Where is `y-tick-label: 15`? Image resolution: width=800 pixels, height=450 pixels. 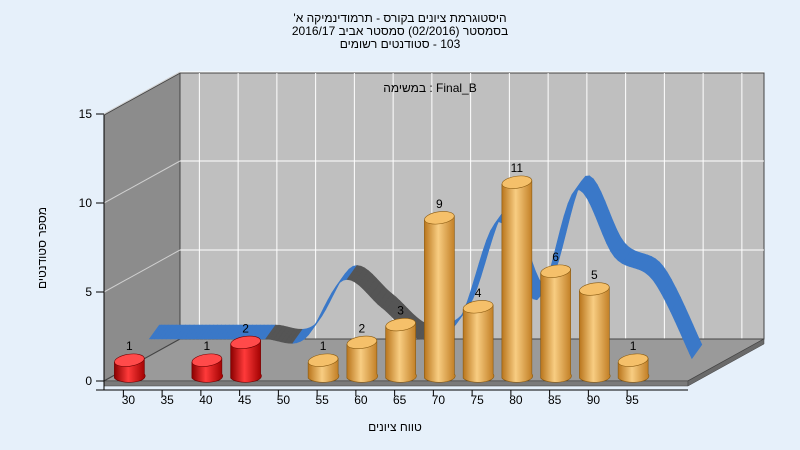 y-tick-label: 15 is located at coordinates (86, 114).